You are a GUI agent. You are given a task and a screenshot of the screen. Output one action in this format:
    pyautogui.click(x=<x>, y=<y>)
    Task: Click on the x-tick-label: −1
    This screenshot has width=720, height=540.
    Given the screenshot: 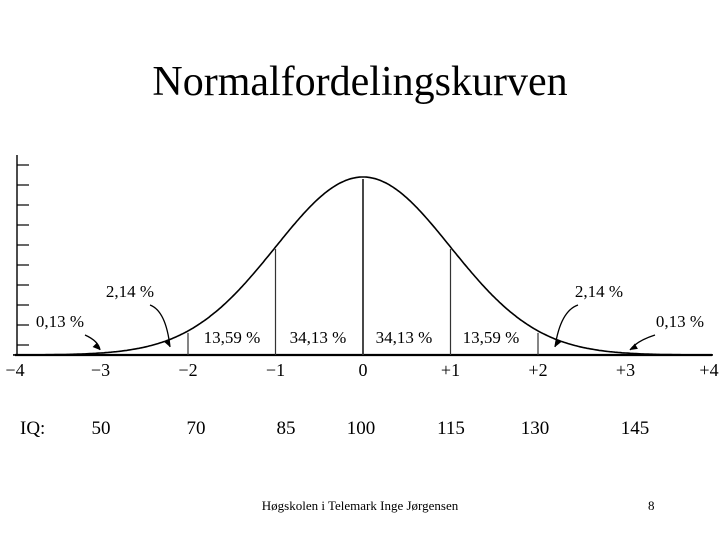 What is the action you would take?
    pyautogui.click(x=275, y=370)
    